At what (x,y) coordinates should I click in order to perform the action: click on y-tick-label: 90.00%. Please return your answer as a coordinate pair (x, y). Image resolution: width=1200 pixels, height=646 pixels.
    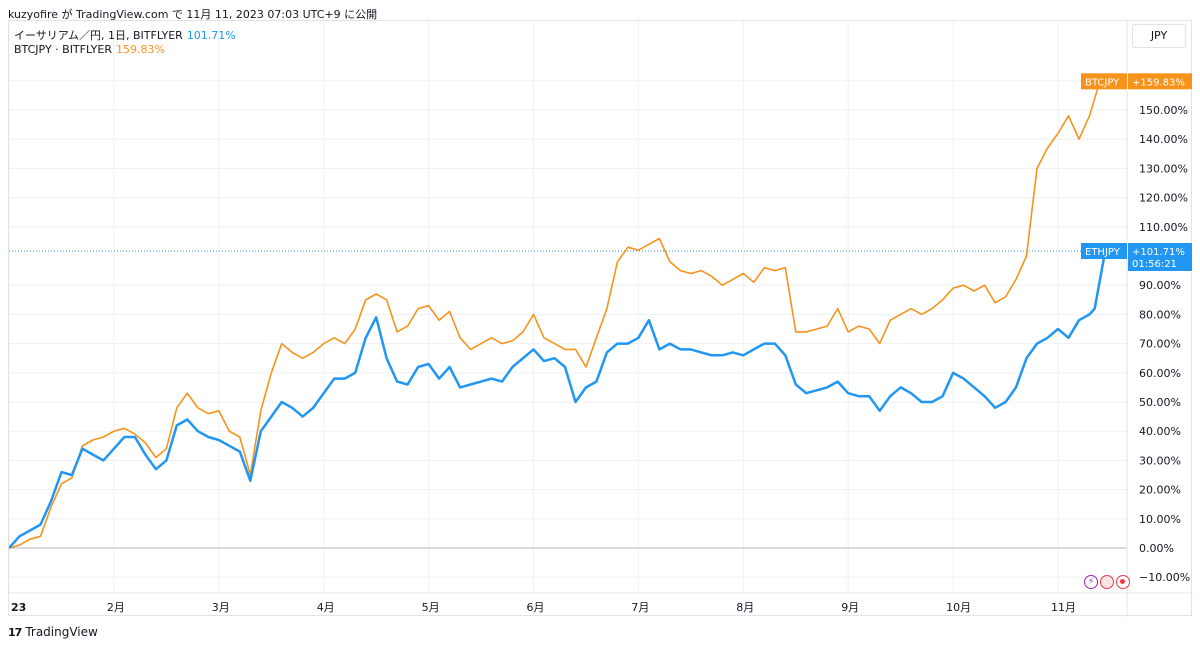
    Looking at the image, I should click on (1160, 285).